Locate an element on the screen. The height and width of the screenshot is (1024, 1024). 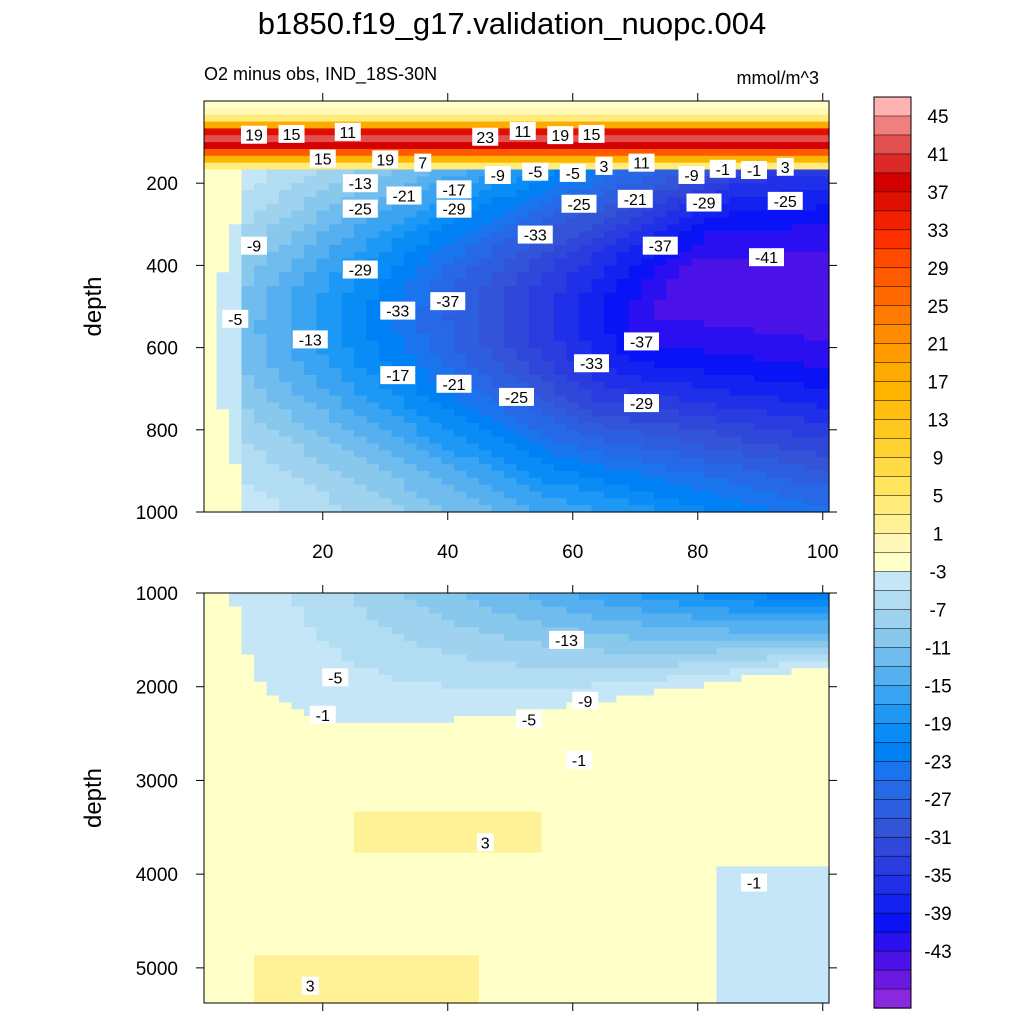
colorbar-label: -43 is located at coordinates (937, 952).